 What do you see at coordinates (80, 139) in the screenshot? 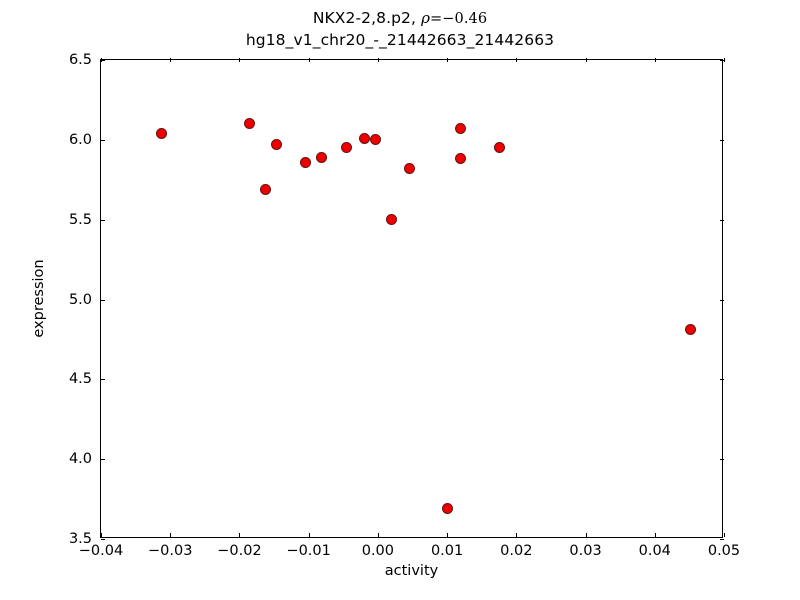
I see `y-axis-tick-label: 6.0` at bounding box center [80, 139].